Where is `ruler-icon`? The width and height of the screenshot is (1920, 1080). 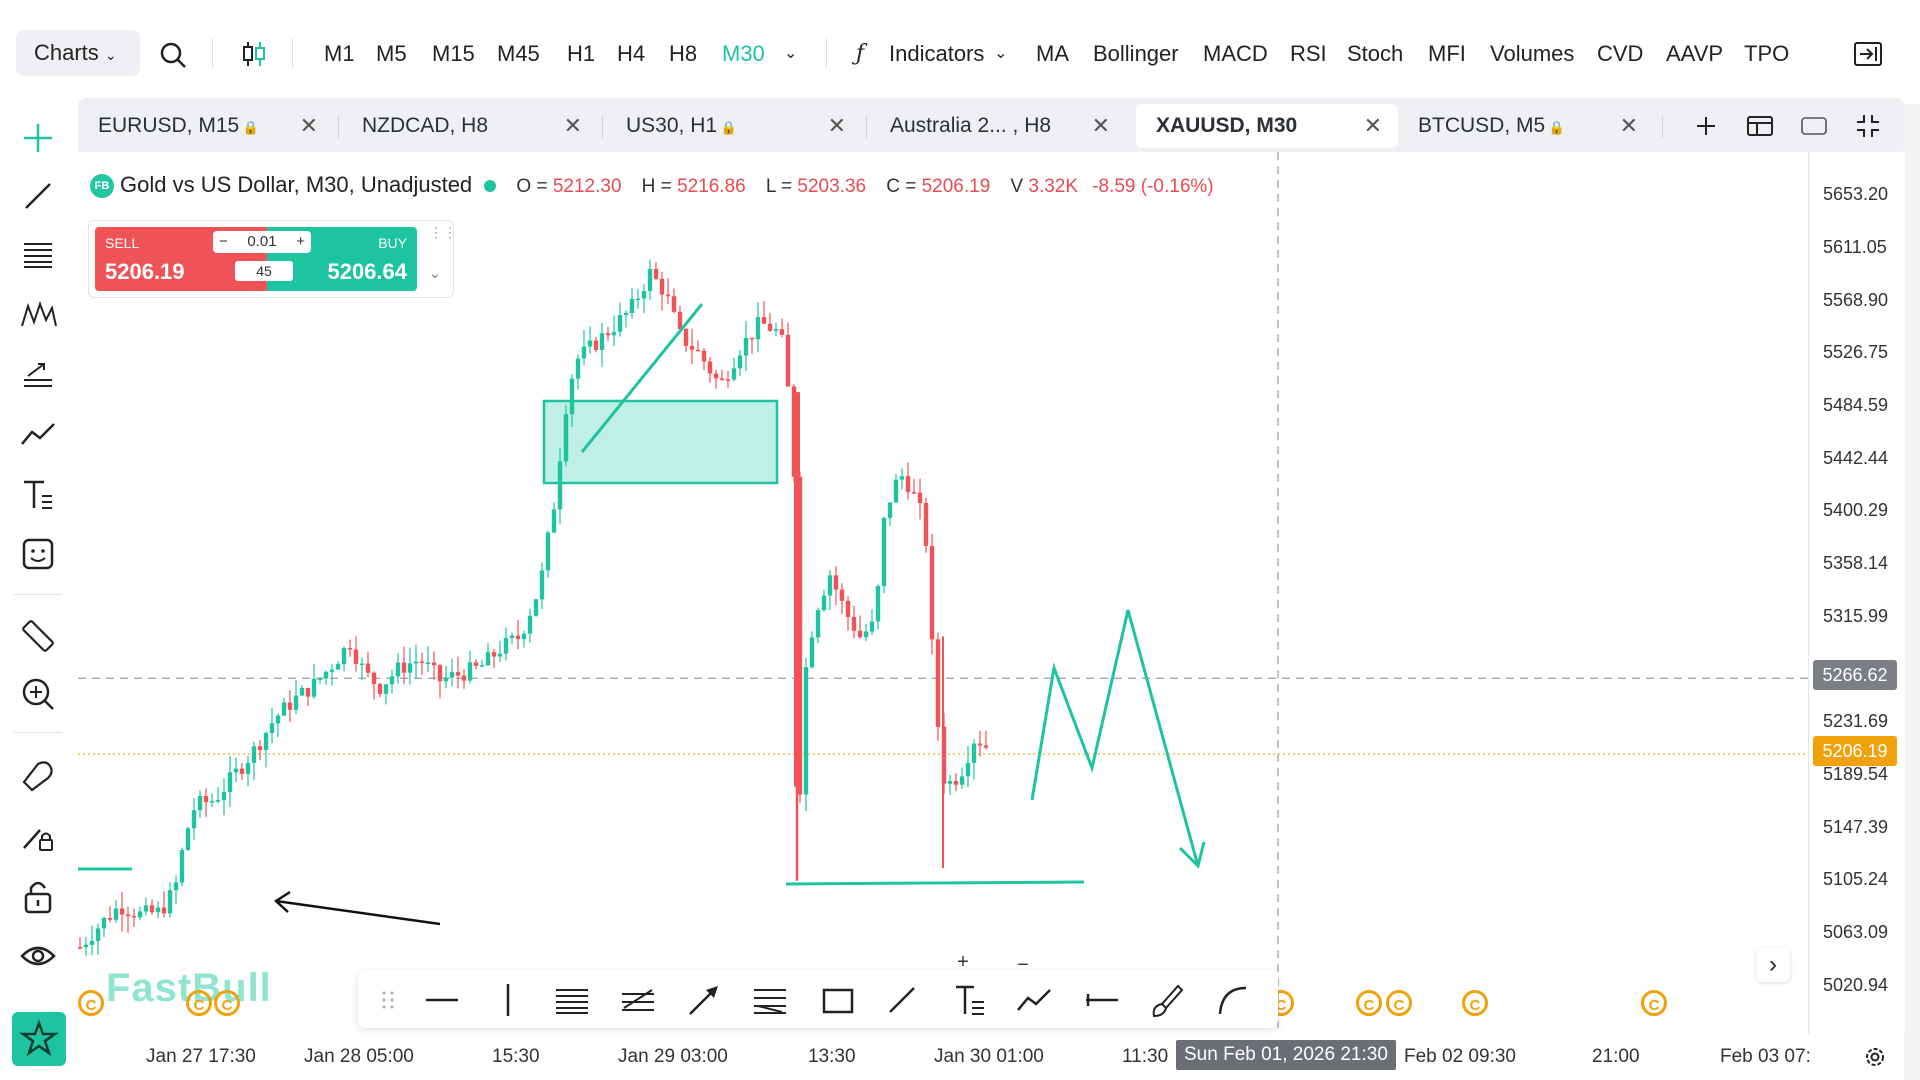
ruler-icon is located at coordinates (38, 636).